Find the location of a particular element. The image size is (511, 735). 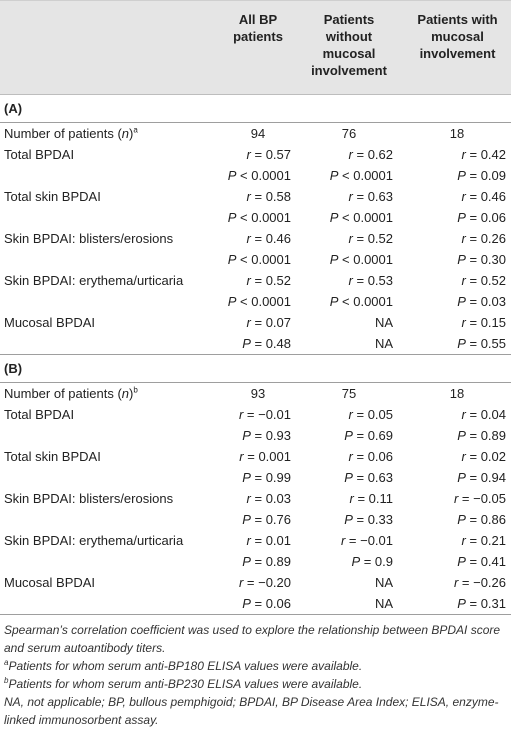

cell: P = 0.48 is located at coordinates (266, 343).